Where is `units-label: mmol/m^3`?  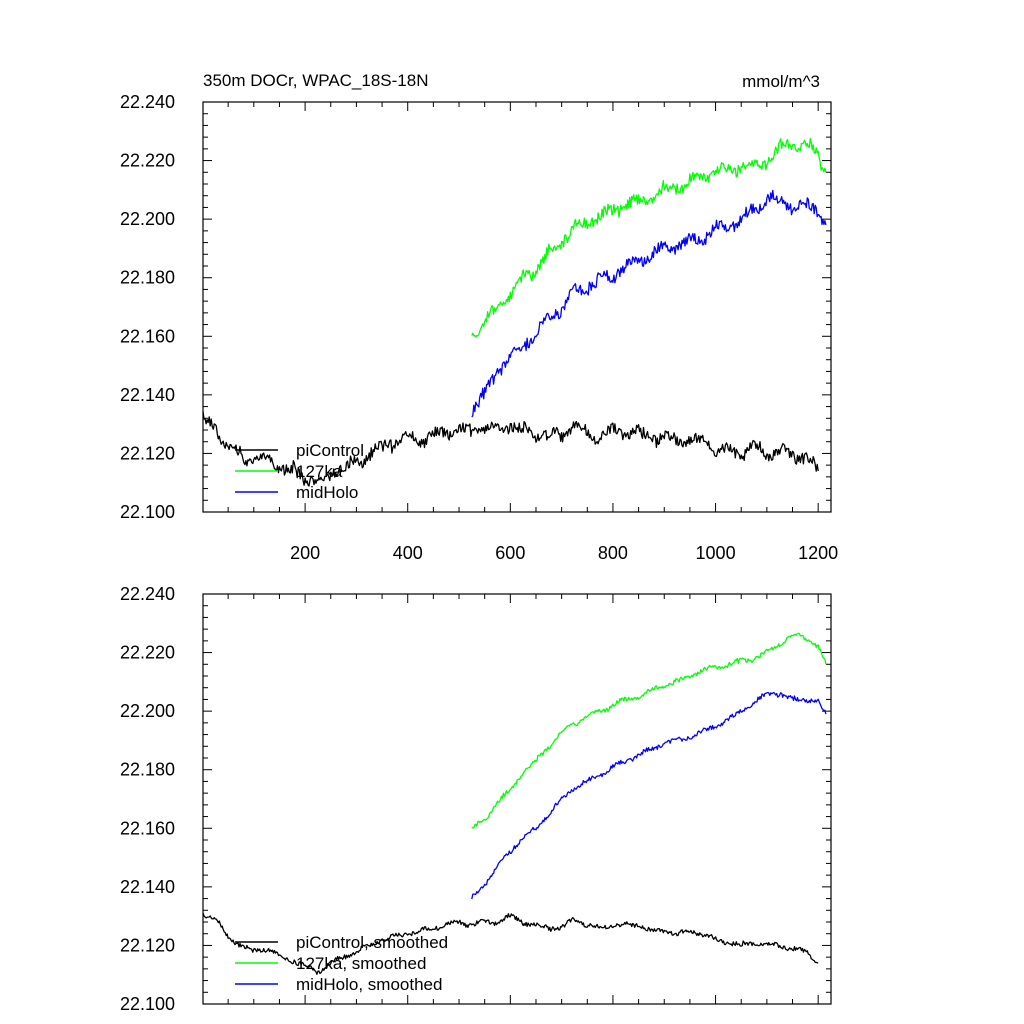 units-label: mmol/m^3 is located at coordinates (781, 81).